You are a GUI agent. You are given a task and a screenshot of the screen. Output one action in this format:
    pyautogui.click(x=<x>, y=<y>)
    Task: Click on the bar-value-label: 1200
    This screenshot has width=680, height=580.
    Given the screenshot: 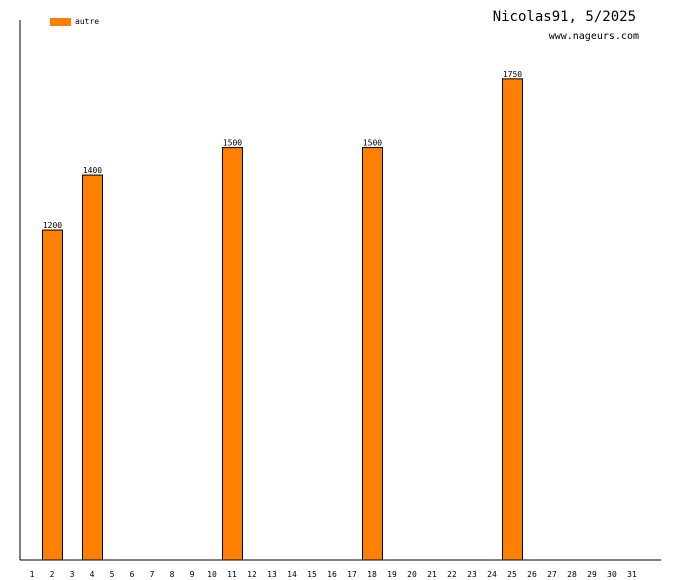 What is the action you would take?
    pyautogui.click(x=52, y=225)
    